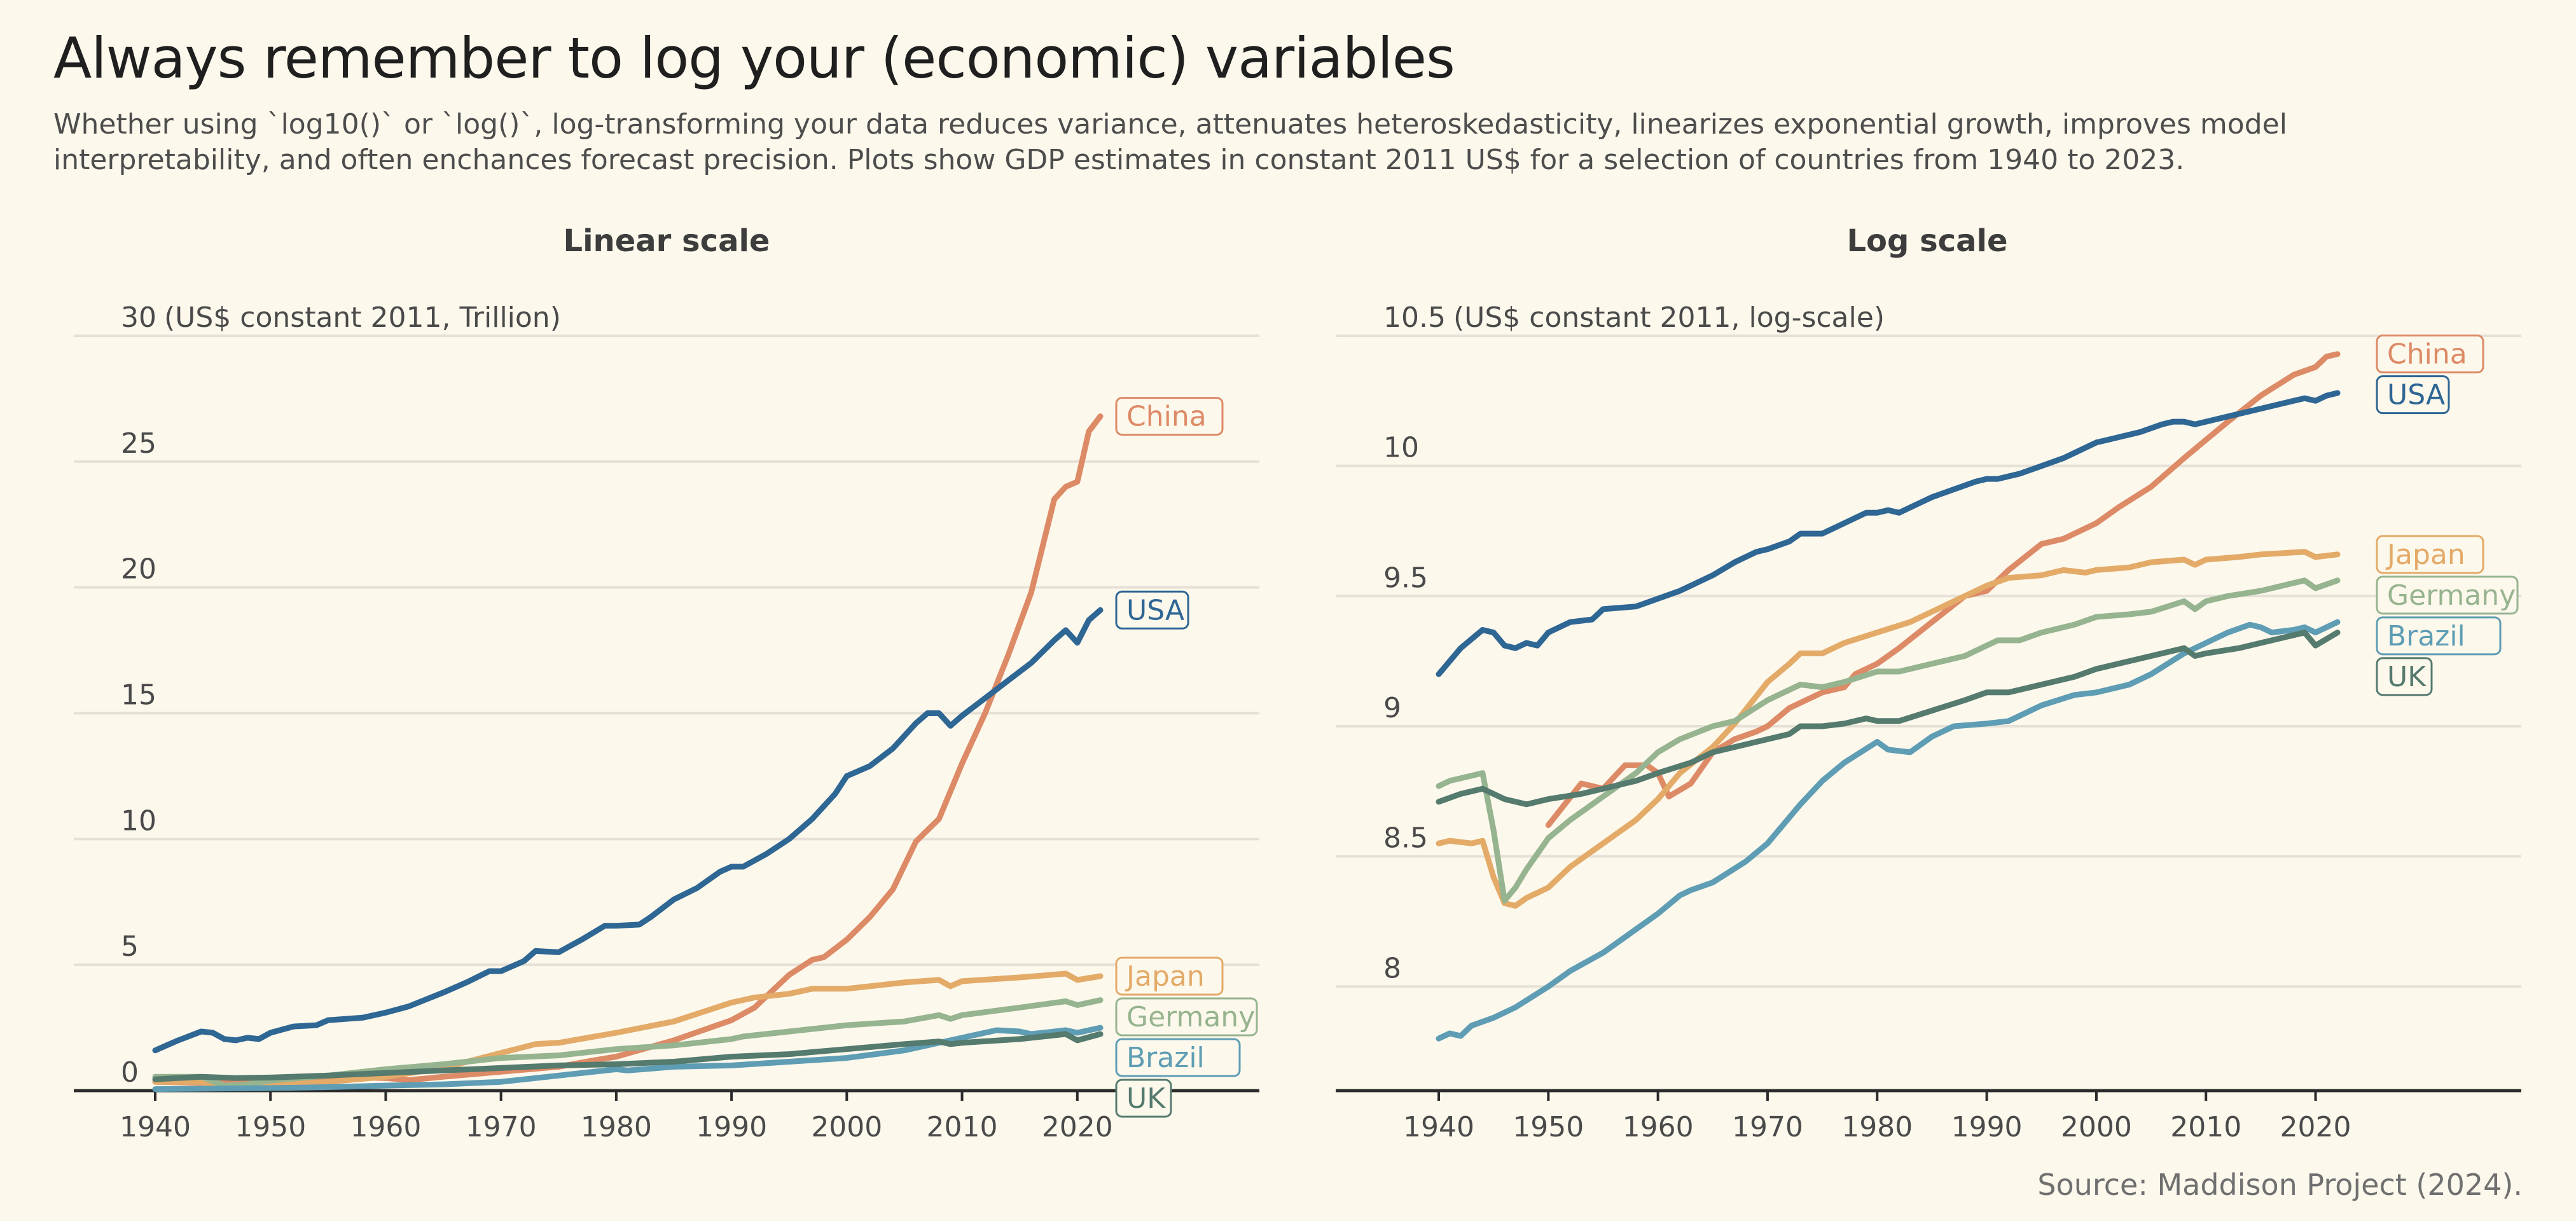 The height and width of the screenshot is (1221, 2576). Describe the element at coordinates (1405, 838) in the screenshot. I see `log-scale-y-tick-label: 8.5` at that location.